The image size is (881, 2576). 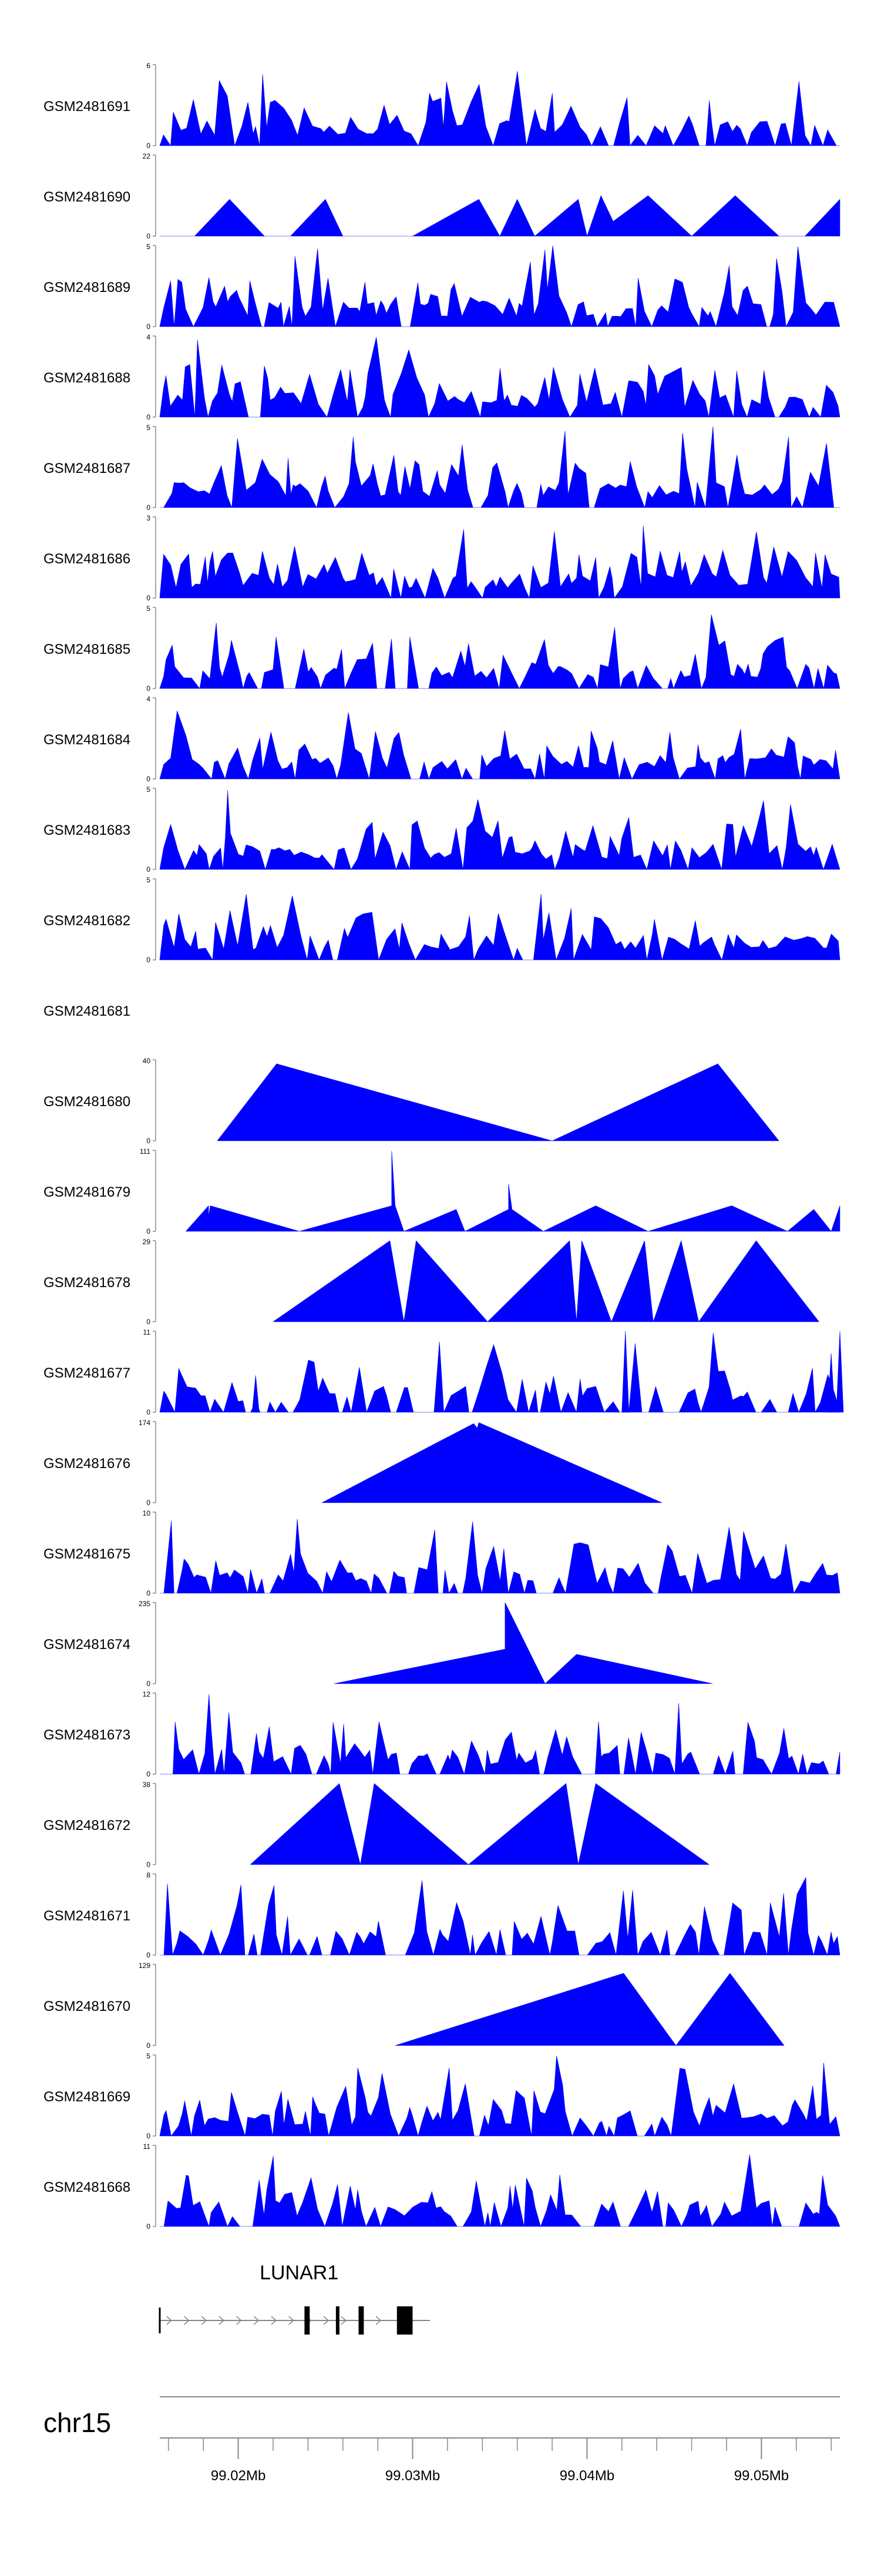 I want to click on track-label: GSM2481680, so click(x=87, y=1102).